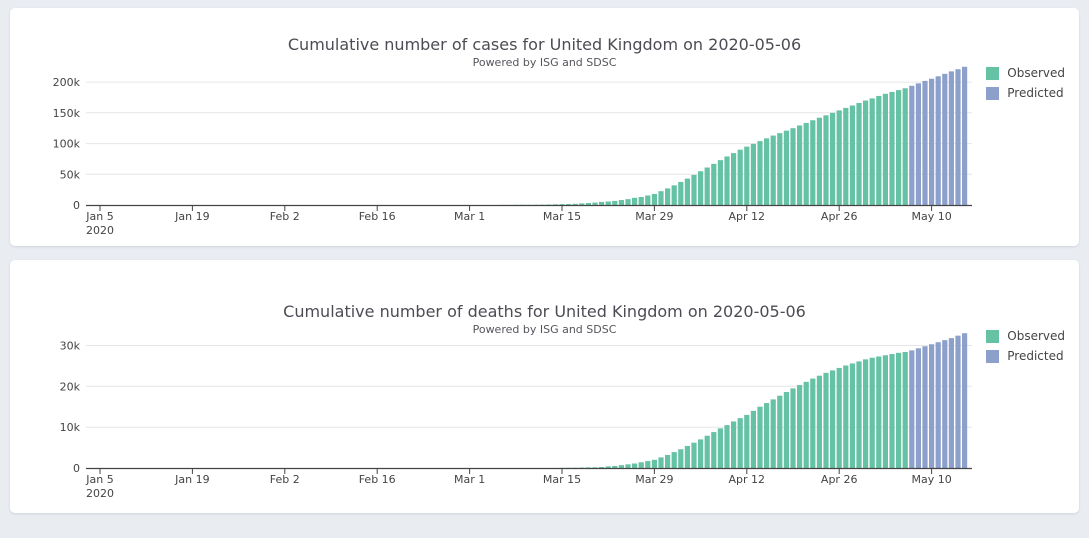  I want to click on svg-text: 10k, so click(70, 427).